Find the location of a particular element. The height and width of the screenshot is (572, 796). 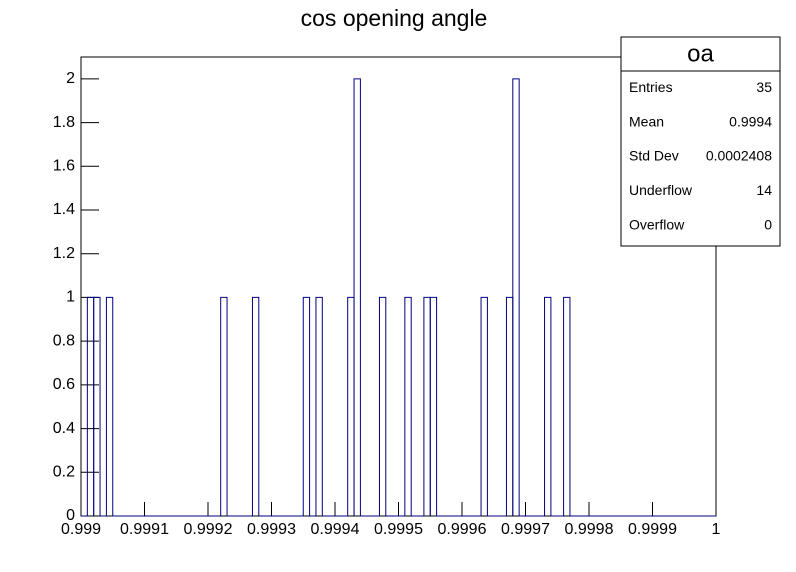

y-tick-label: 0.4 is located at coordinates (64, 428).